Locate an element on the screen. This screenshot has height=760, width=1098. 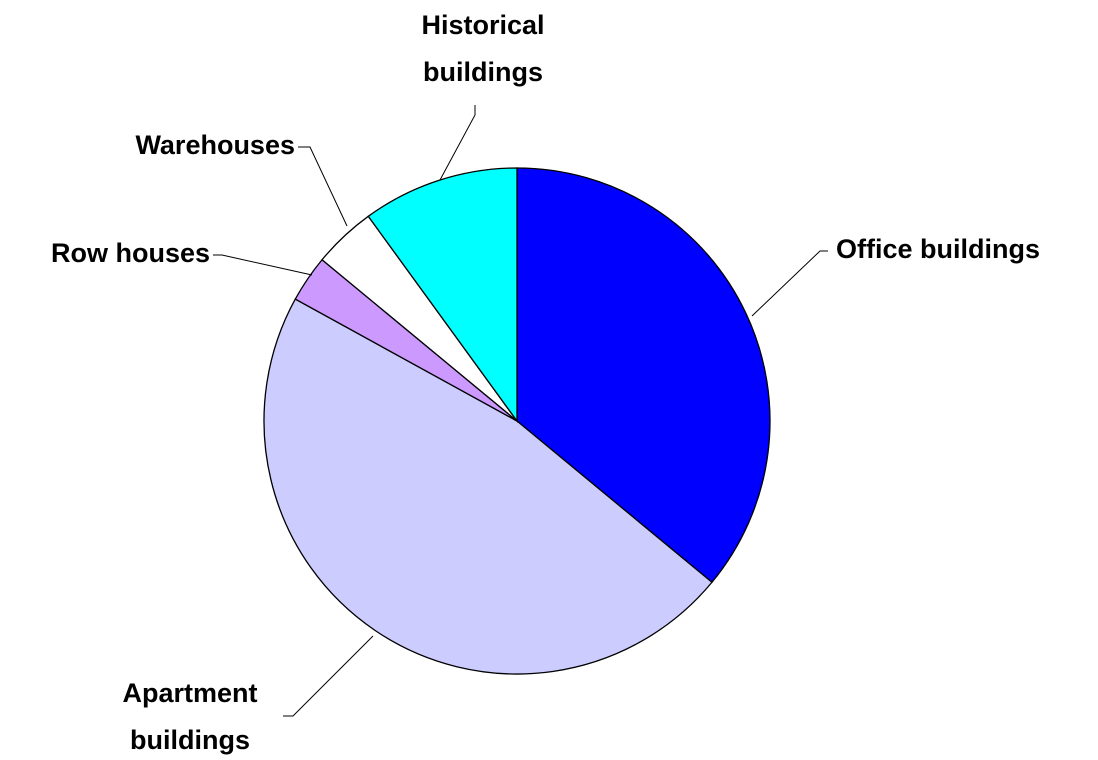
slice-label: Historical buildings is located at coordinates (482, 48).